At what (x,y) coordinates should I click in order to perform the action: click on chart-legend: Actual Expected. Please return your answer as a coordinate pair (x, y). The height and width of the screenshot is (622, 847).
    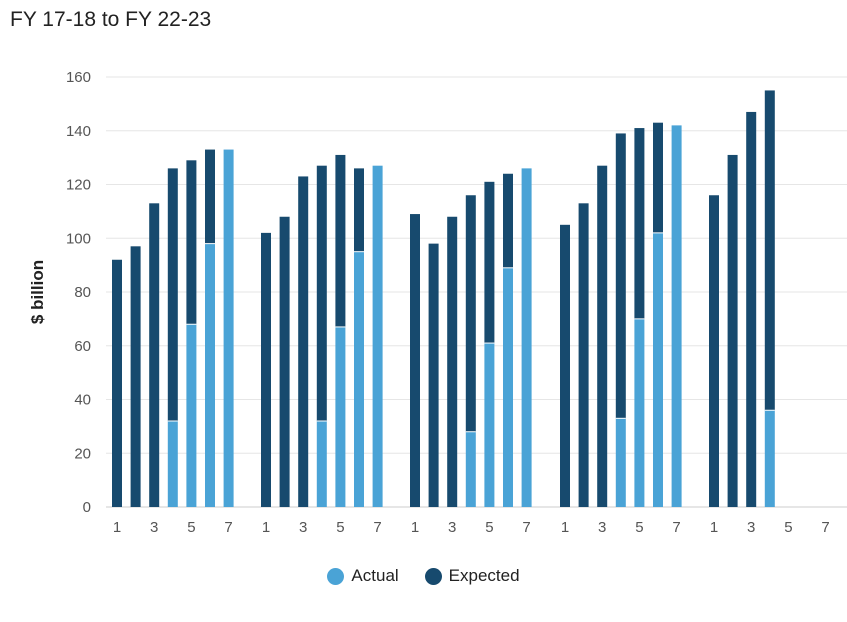
    Looking at the image, I should click on (423, 576).